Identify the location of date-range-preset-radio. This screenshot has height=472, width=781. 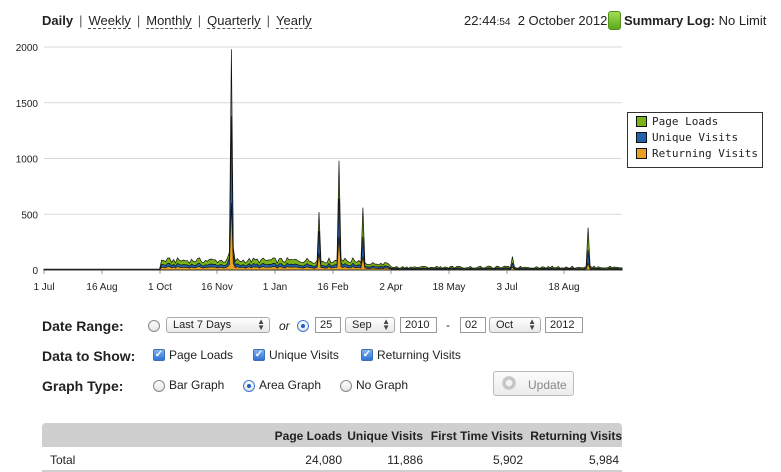
(154, 326).